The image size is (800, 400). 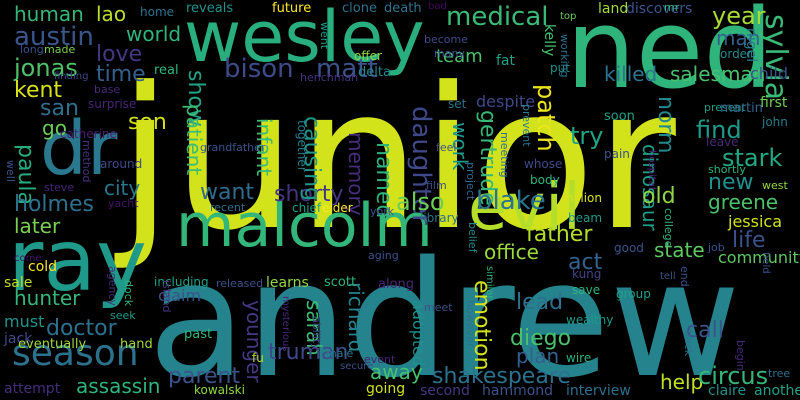 I want to click on word: jack, so click(x=18, y=339).